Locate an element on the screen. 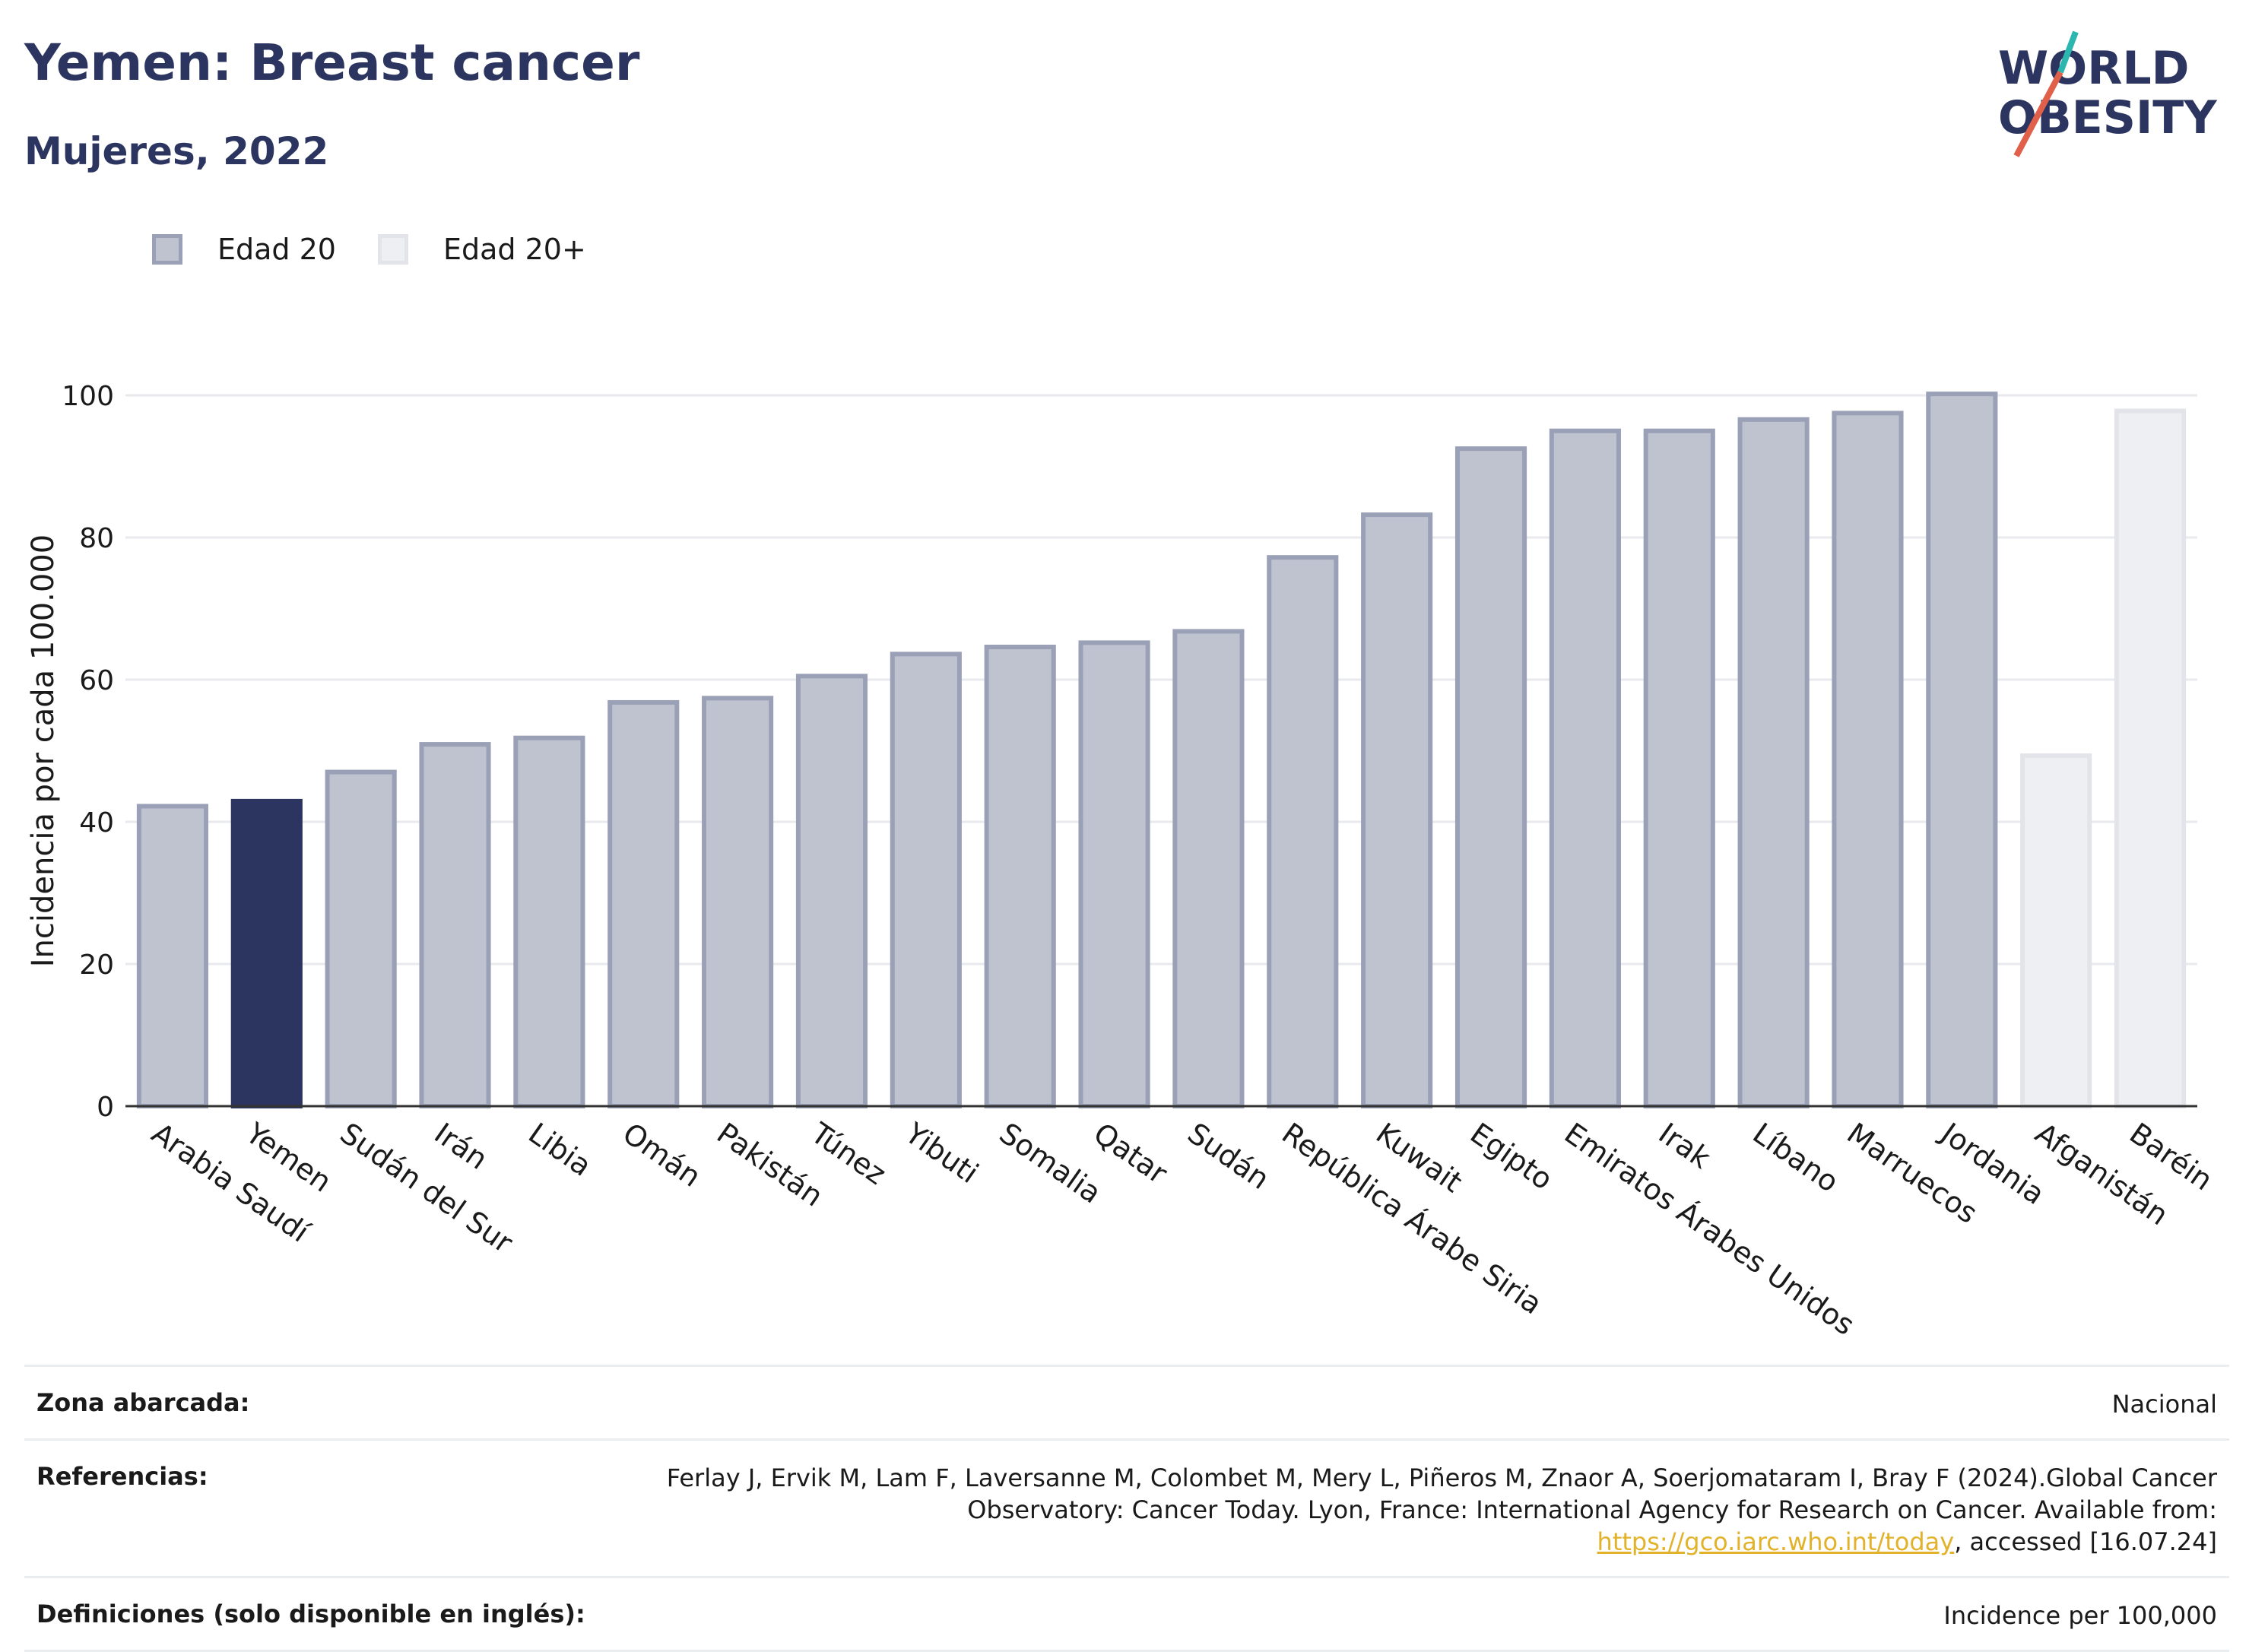  logo-line2: OBESITY is located at coordinates (2108, 117).